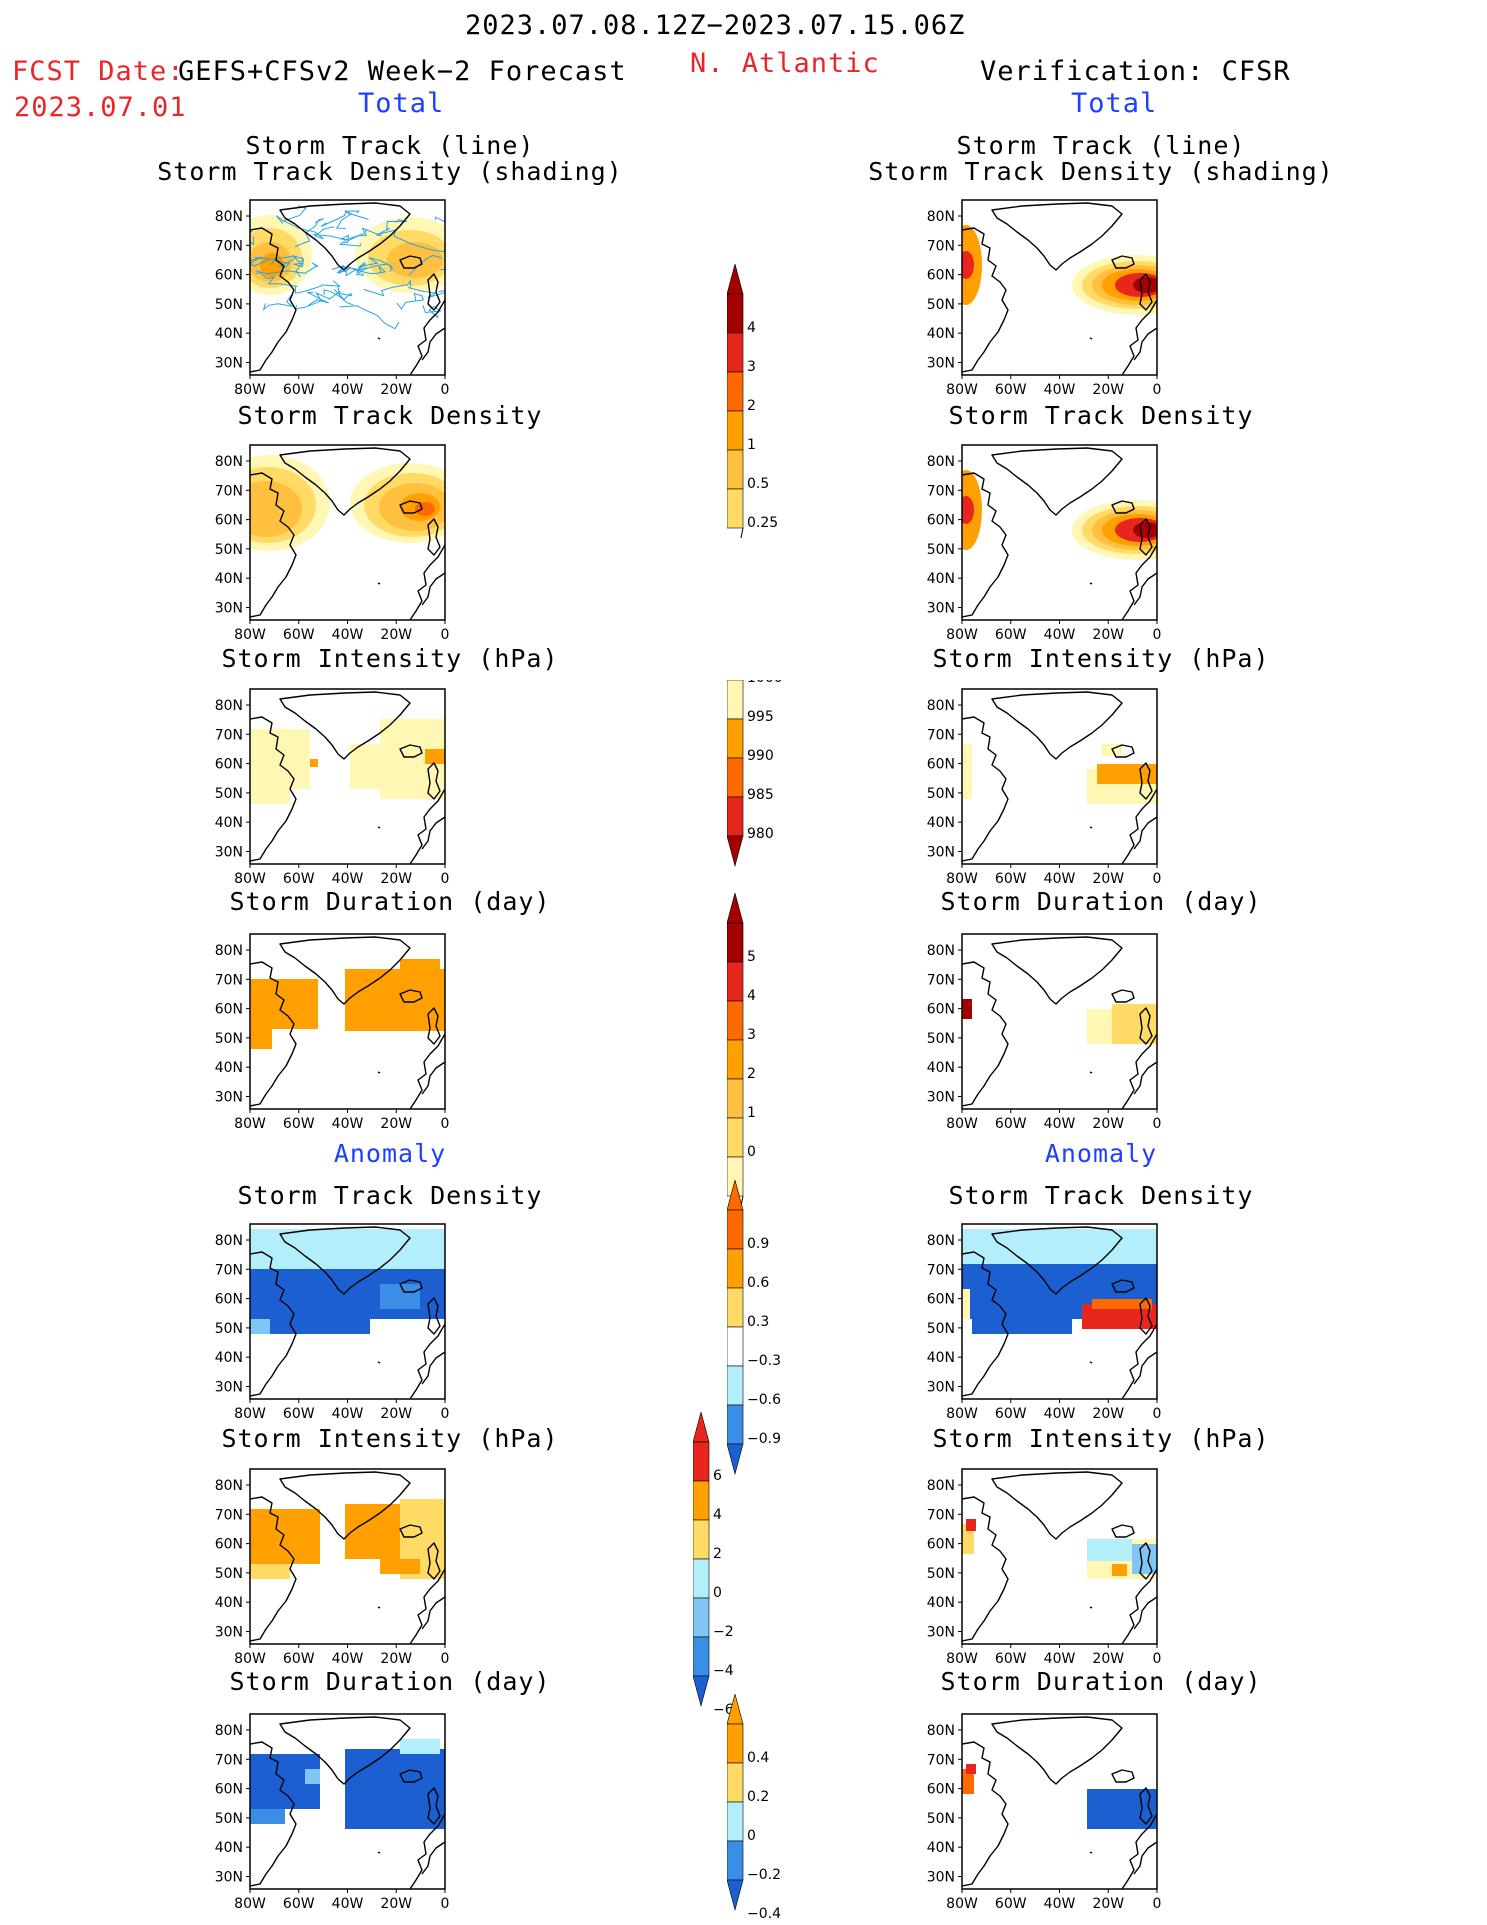  I want to click on map-right-duration-anom: 80N 70N 60N 50N 40N 30N 80W 60W 40W 20W 0, so click(1044, 1812).